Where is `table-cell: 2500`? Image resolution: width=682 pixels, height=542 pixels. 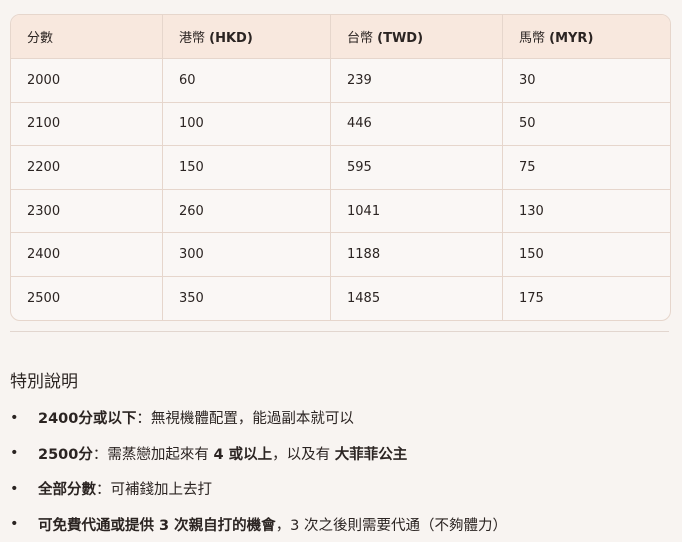
table-cell: 2500 is located at coordinates (87, 297).